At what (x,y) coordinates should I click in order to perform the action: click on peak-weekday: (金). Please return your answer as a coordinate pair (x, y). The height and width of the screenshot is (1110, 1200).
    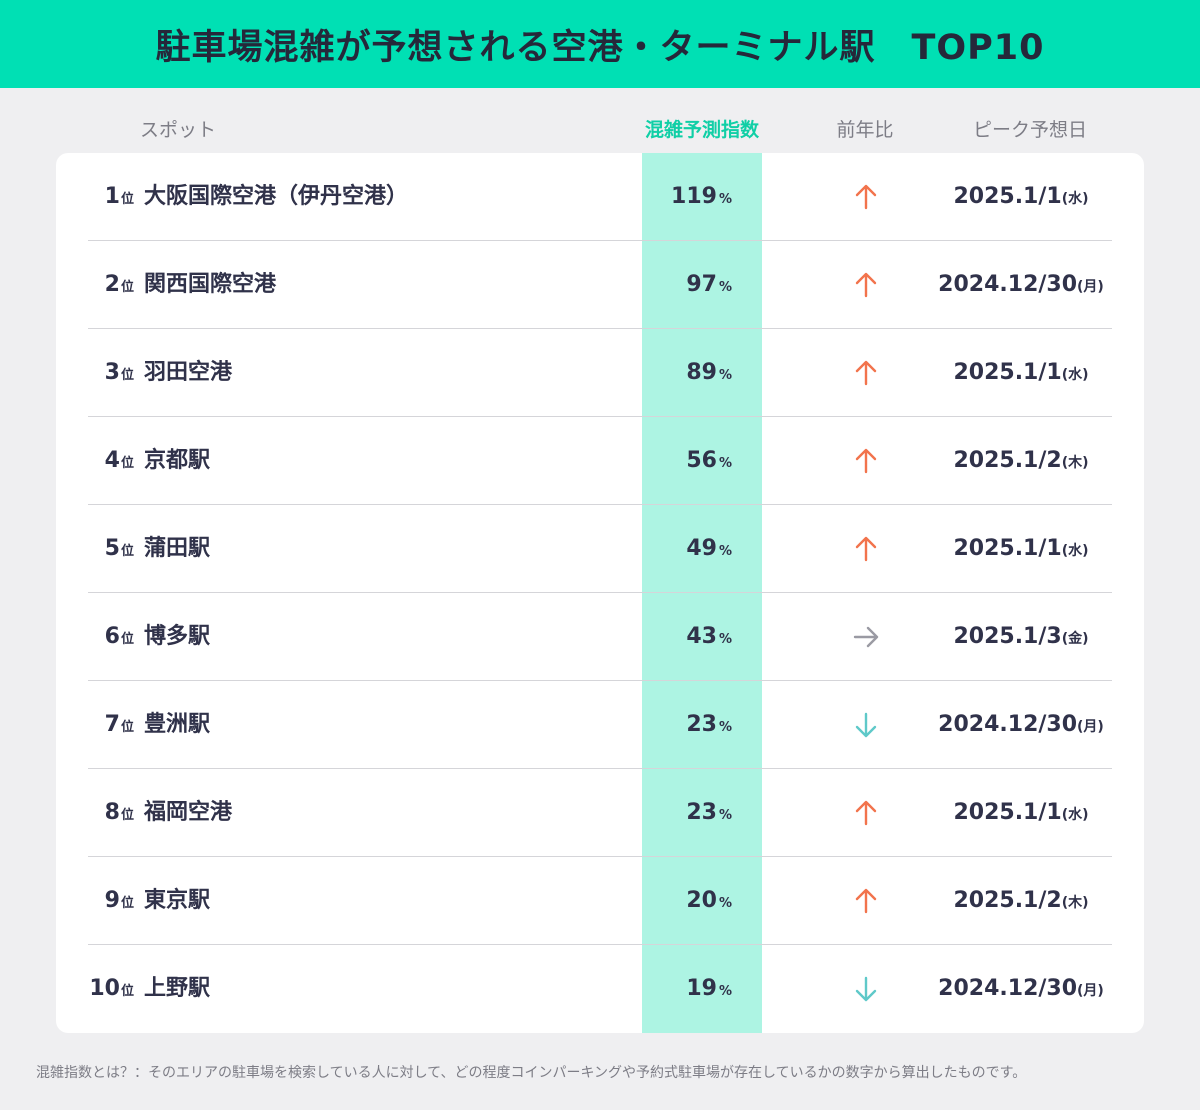
    Looking at the image, I should click on (1075, 639).